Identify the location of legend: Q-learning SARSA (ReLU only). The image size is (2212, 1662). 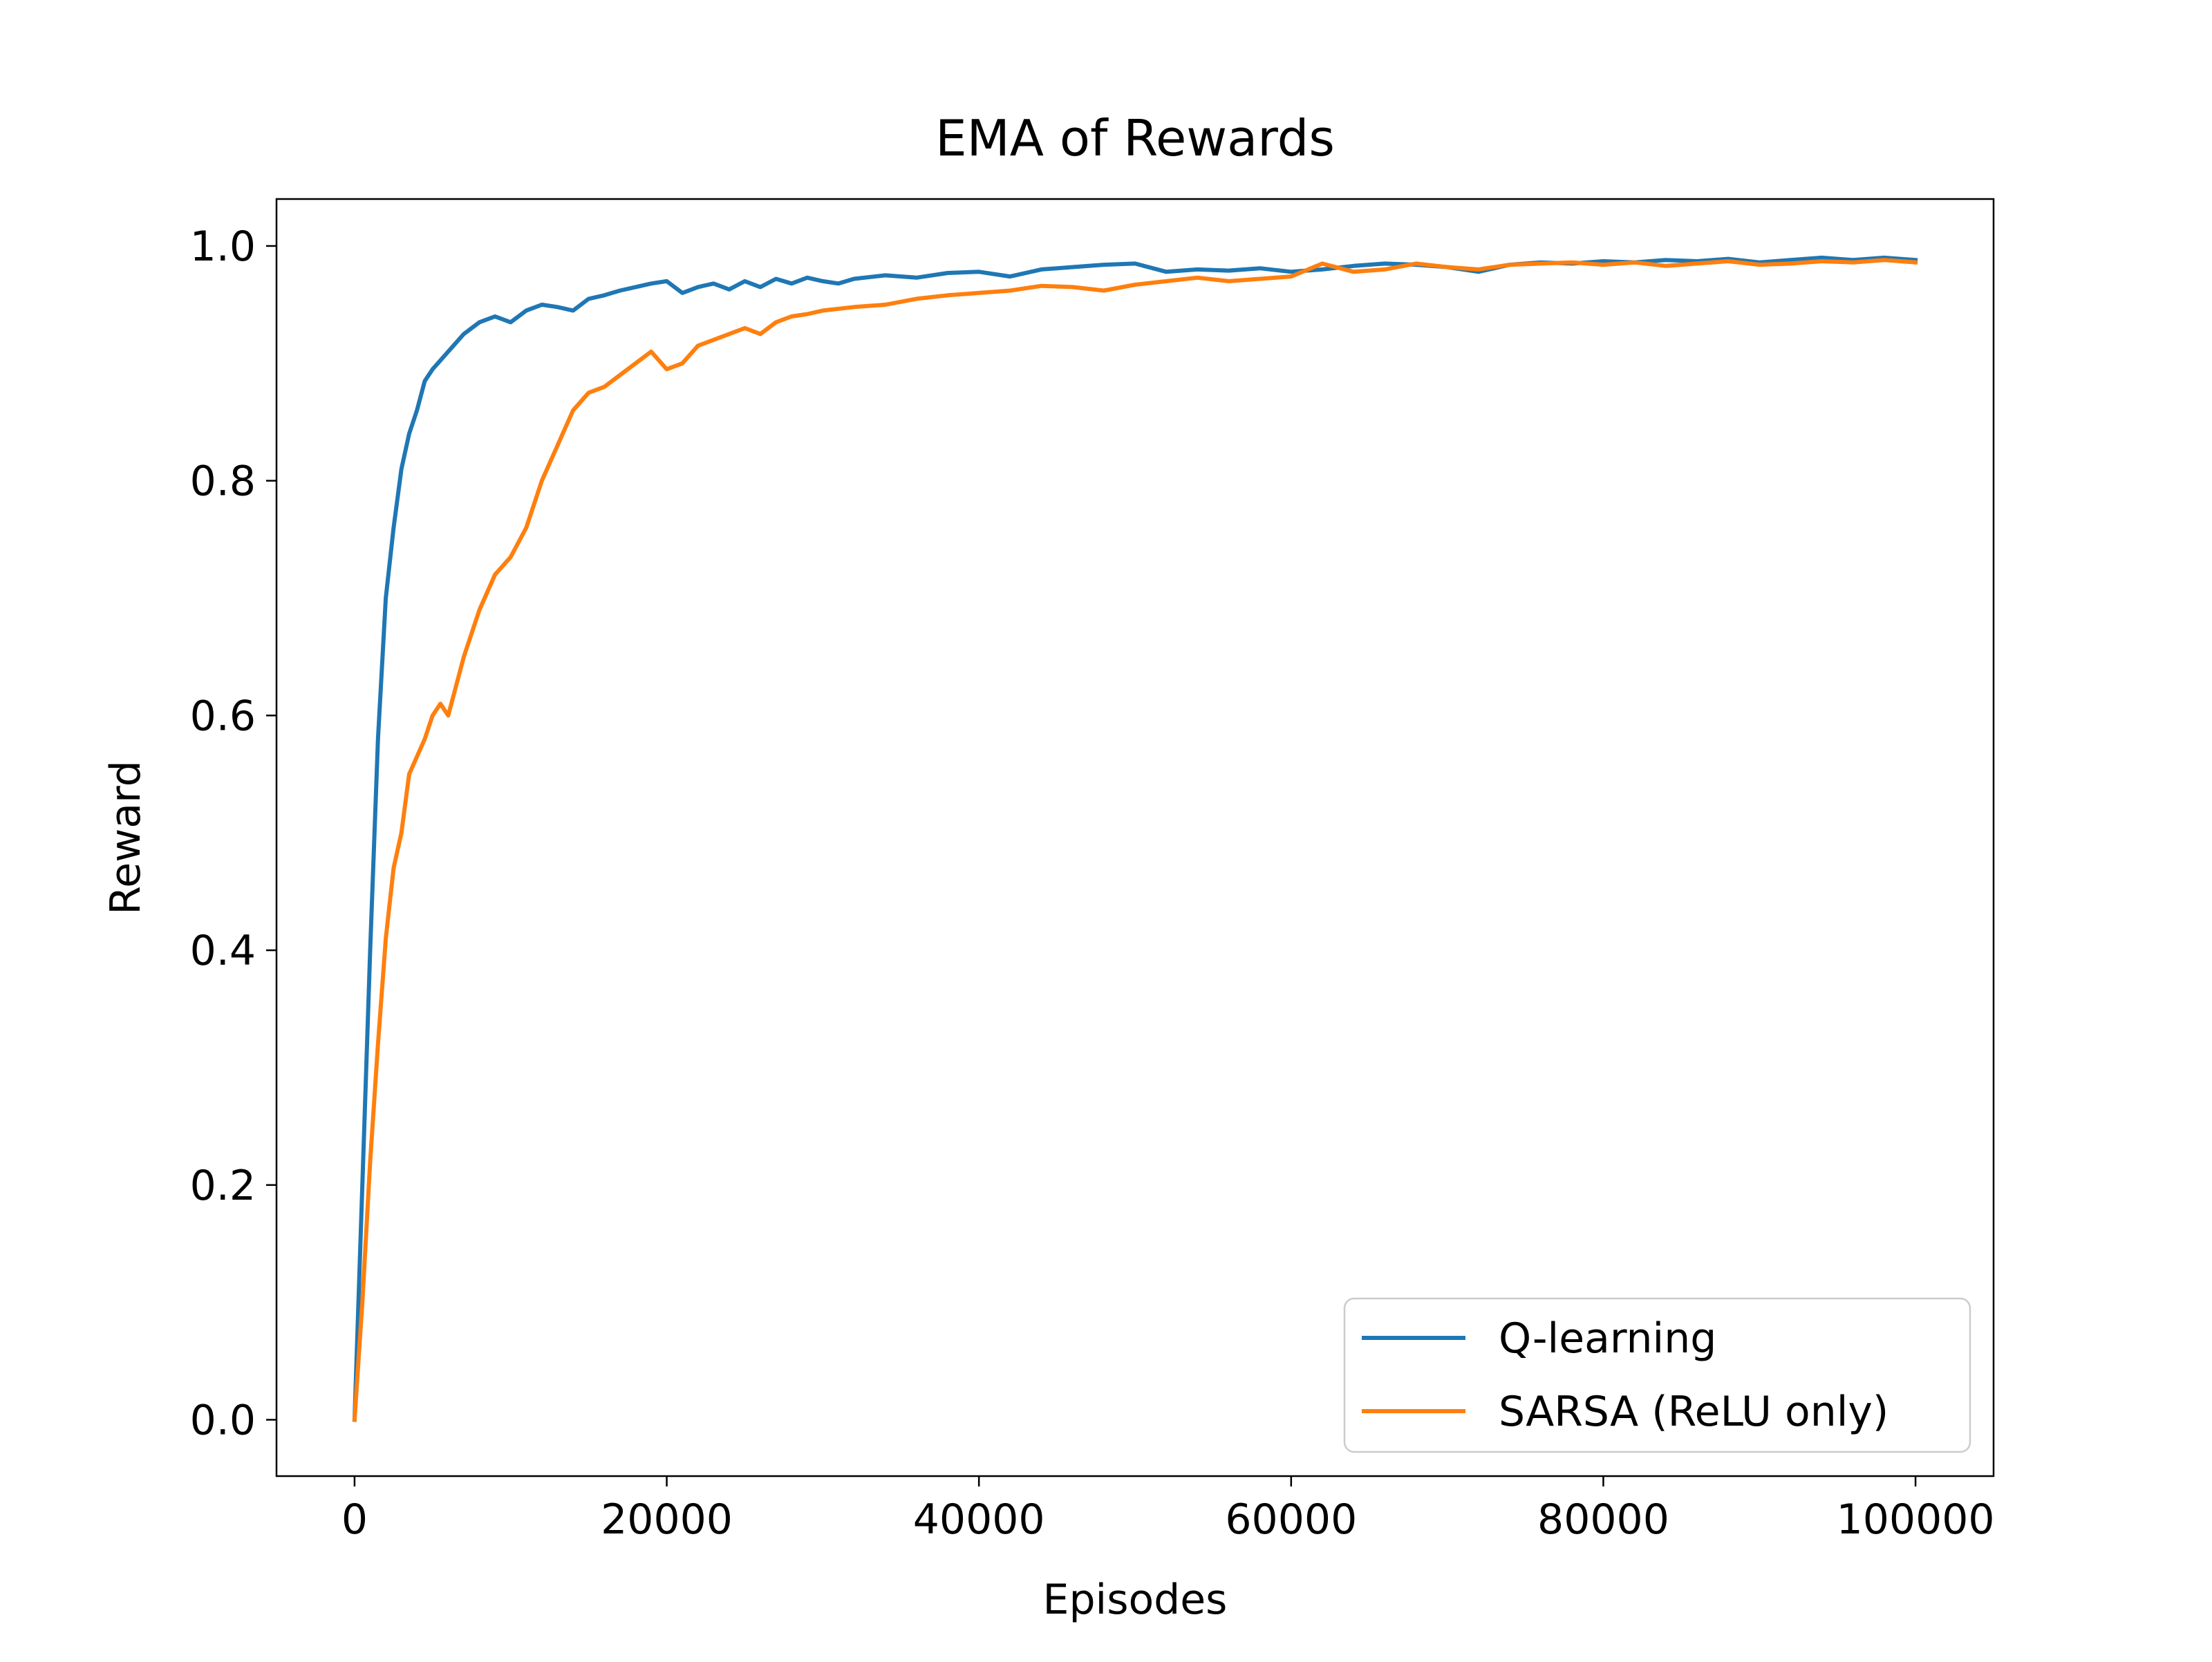
(1657, 1375).